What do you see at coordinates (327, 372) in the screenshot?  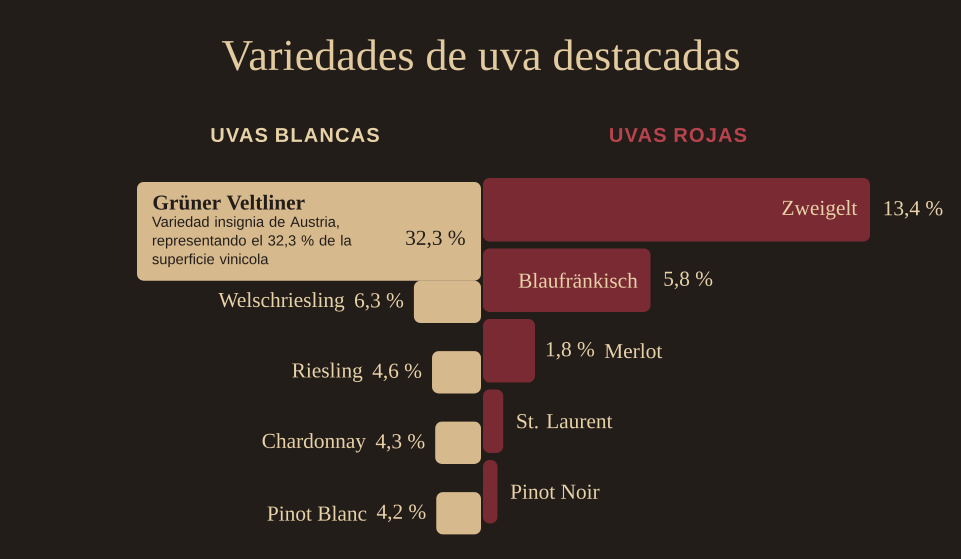 I see `category-label: Riesling` at bounding box center [327, 372].